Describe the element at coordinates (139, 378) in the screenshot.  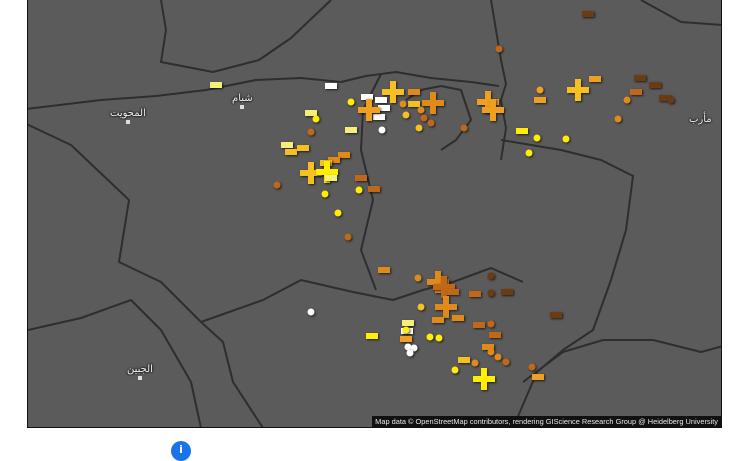
I see `place-dot` at that location.